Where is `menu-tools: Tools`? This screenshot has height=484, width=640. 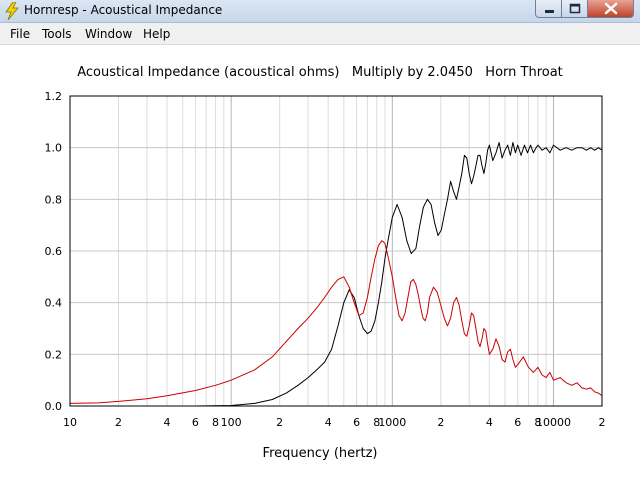 menu-tools: Tools is located at coordinates (57, 34).